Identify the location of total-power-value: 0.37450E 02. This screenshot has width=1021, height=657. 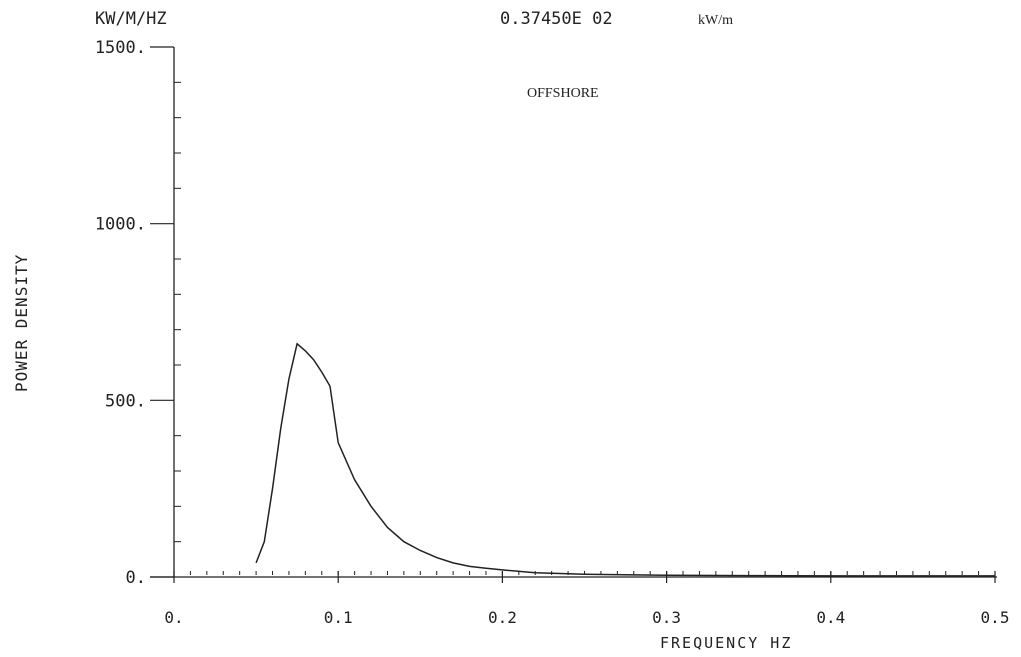
(556, 19).